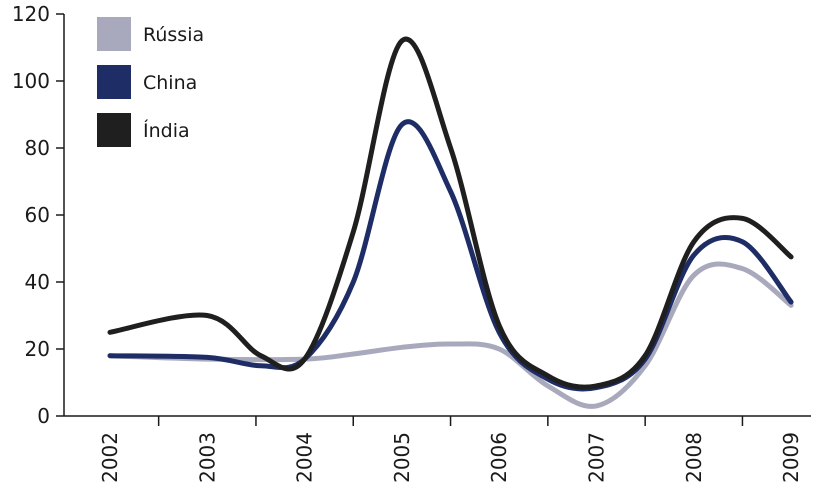 This screenshot has width=817, height=492. What do you see at coordinates (110, 457) in the screenshot?
I see `x-tick-label: 2002` at bounding box center [110, 457].